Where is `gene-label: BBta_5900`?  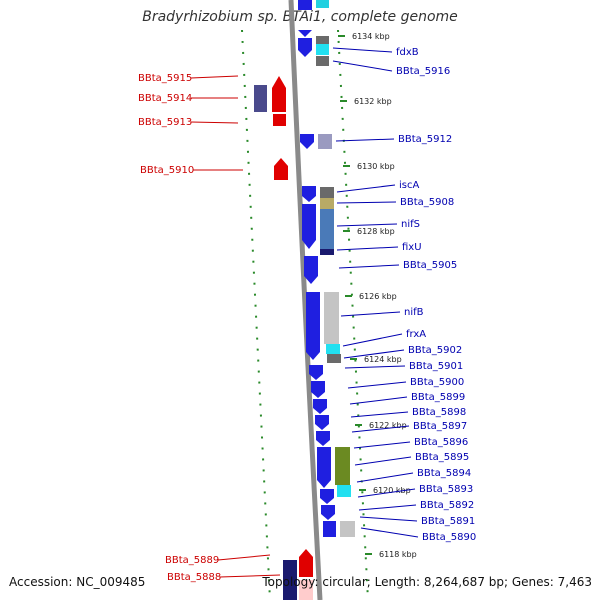
gene-label: BBta_5900 is located at coordinates (437, 382).